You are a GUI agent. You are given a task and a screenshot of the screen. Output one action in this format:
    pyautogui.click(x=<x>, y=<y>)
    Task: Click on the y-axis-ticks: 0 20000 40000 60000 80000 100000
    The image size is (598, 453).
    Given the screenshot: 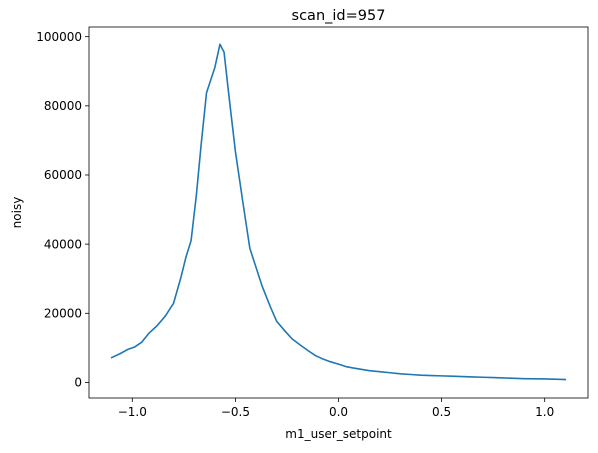 What is the action you would take?
    pyautogui.click(x=62, y=210)
    